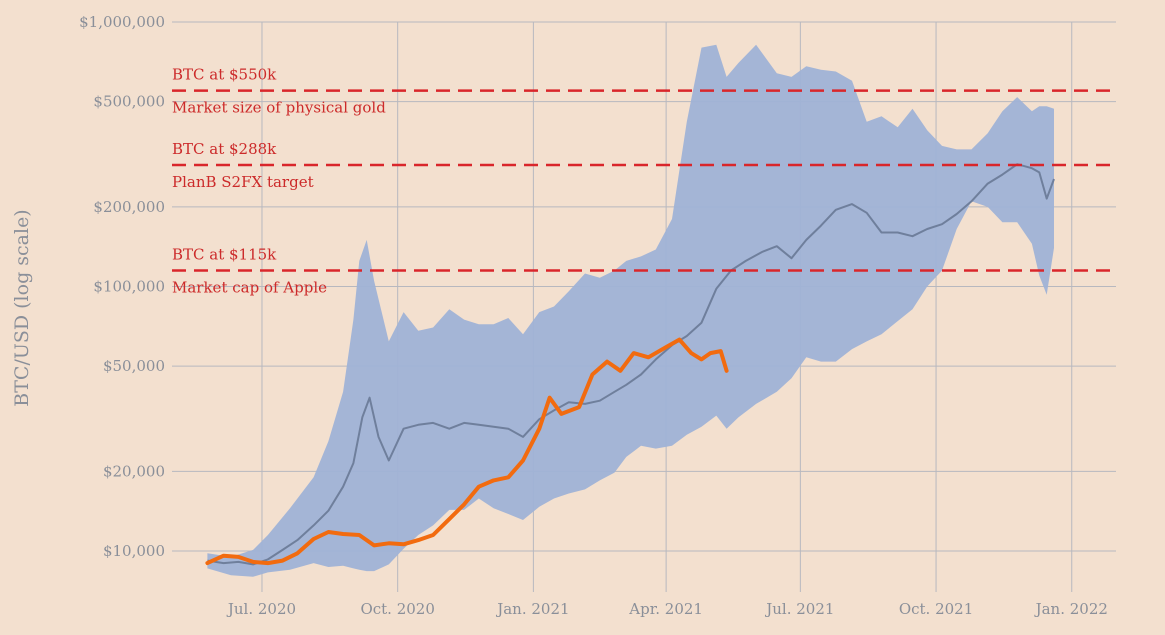 This screenshot has height=635, width=1165. What do you see at coordinates (224, 75) in the screenshot?
I see `reference-label-top: BTC at $550k` at bounding box center [224, 75].